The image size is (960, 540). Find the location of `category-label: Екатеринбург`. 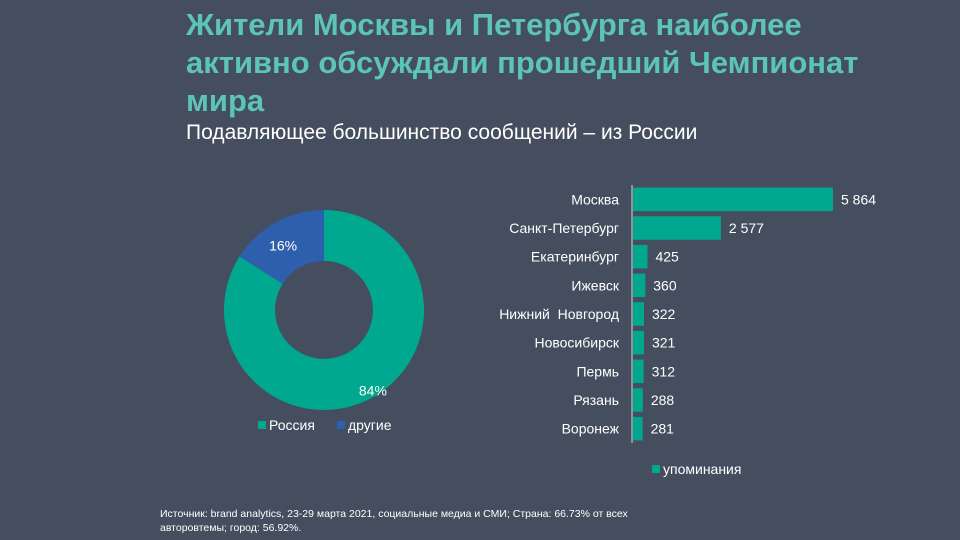

category-label: Екатеринбург is located at coordinates (575, 257).